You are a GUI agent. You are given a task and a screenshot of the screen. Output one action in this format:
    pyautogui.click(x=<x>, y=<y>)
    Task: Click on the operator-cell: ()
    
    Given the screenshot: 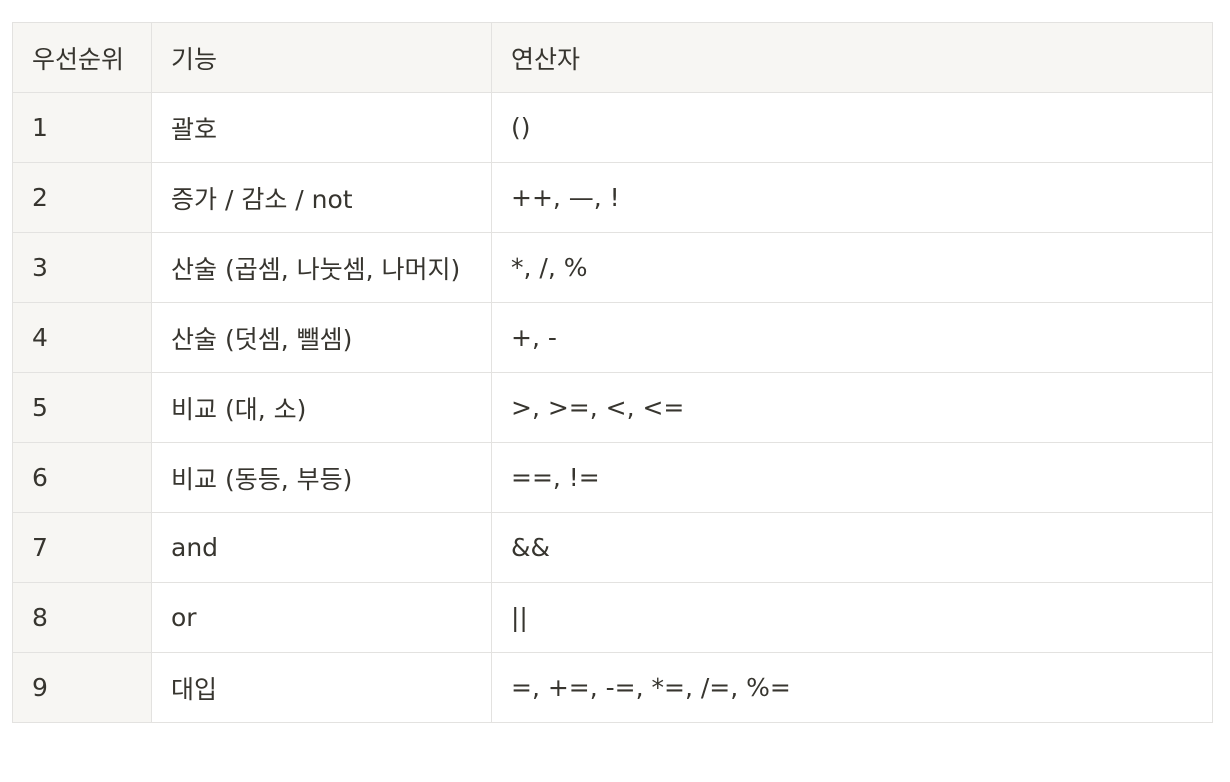 What is the action you would take?
    pyautogui.click(x=852, y=127)
    